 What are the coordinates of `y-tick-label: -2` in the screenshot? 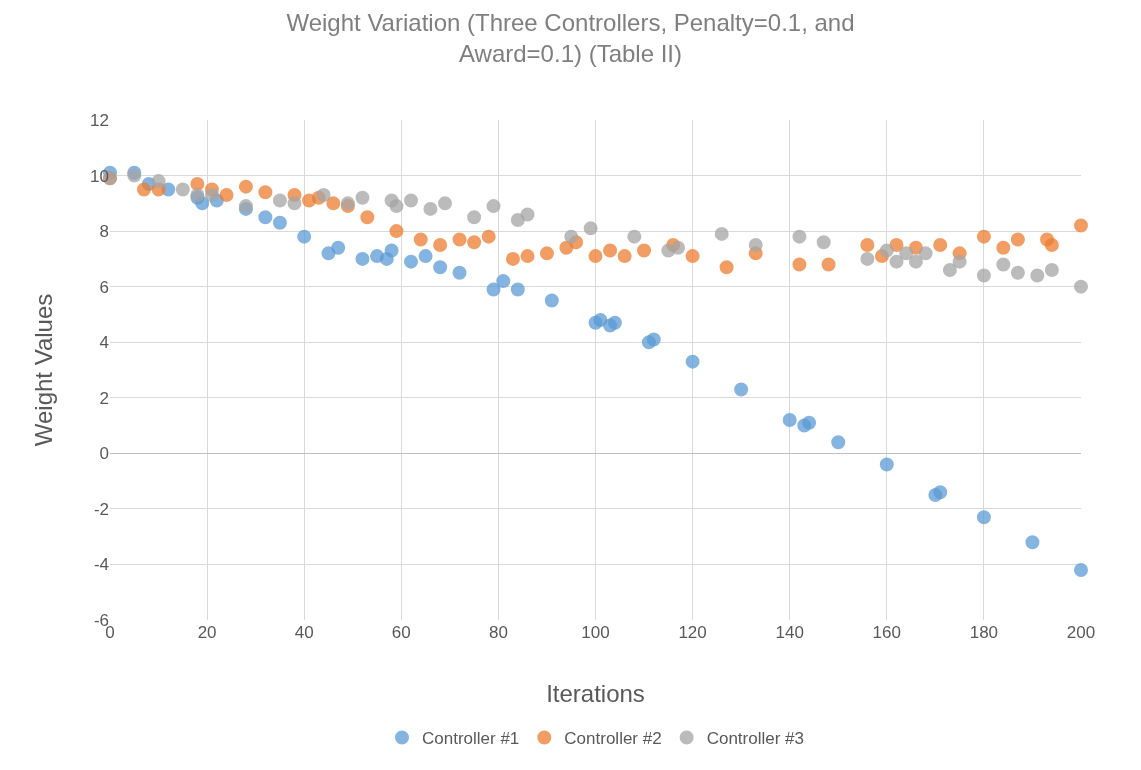 It's located at (101, 509).